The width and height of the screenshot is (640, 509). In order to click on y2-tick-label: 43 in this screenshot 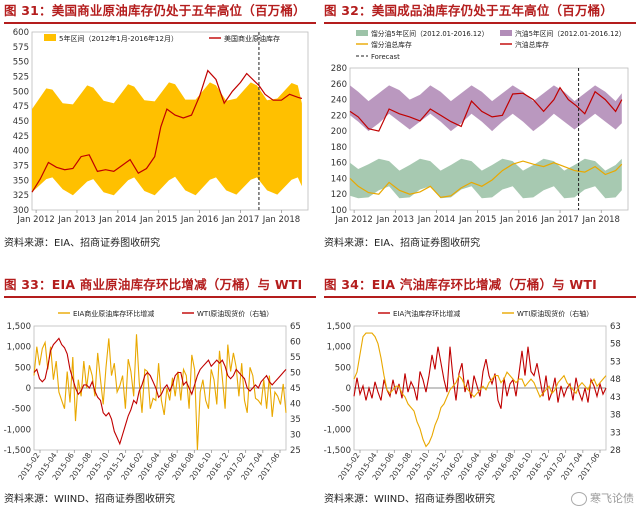, I will do `click(615, 398)`.